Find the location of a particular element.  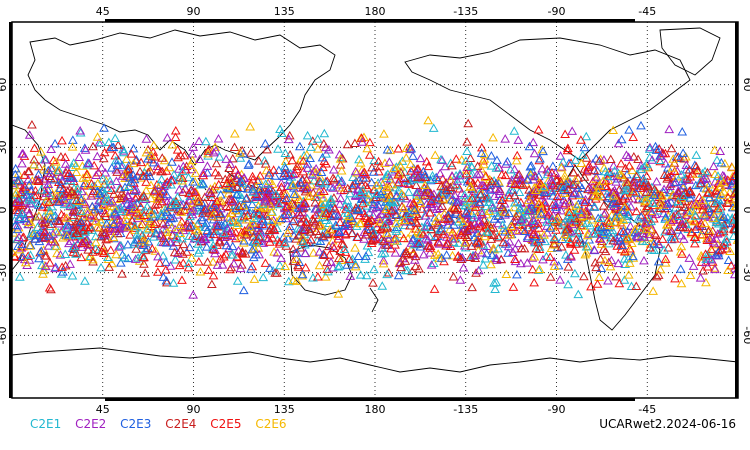

right-latitude-labels: 60300-30-60 is located at coordinates (745, 211).